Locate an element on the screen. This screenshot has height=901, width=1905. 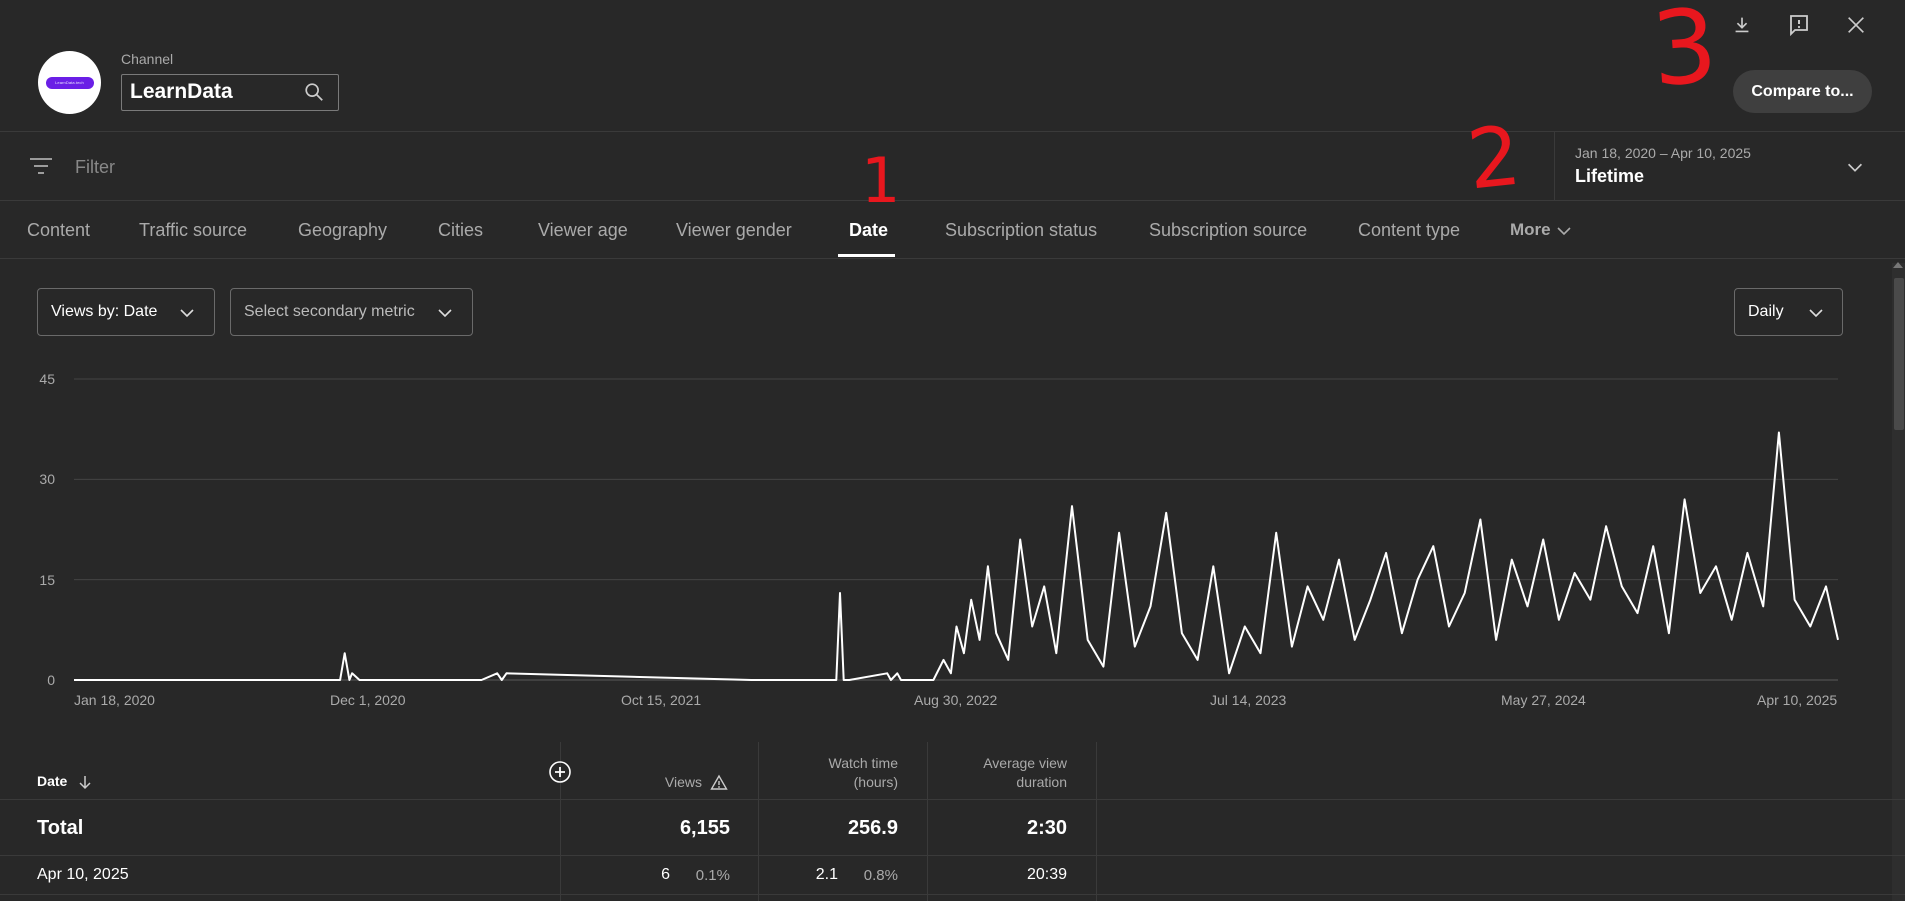
tab-geography: Geography is located at coordinates (343, 230).